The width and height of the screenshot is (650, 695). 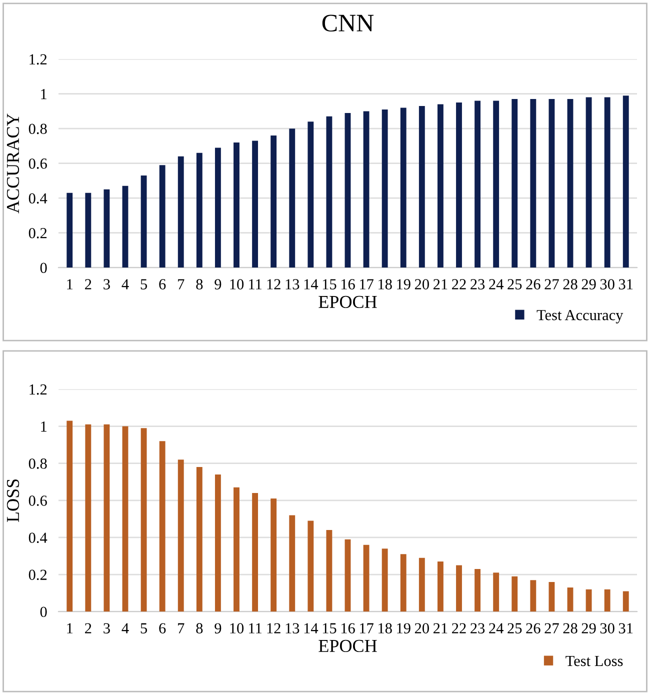 What do you see at coordinates (311, 628) in the screenshot?
I see `x-tick-label: 14` at bounding box center [311, 628].